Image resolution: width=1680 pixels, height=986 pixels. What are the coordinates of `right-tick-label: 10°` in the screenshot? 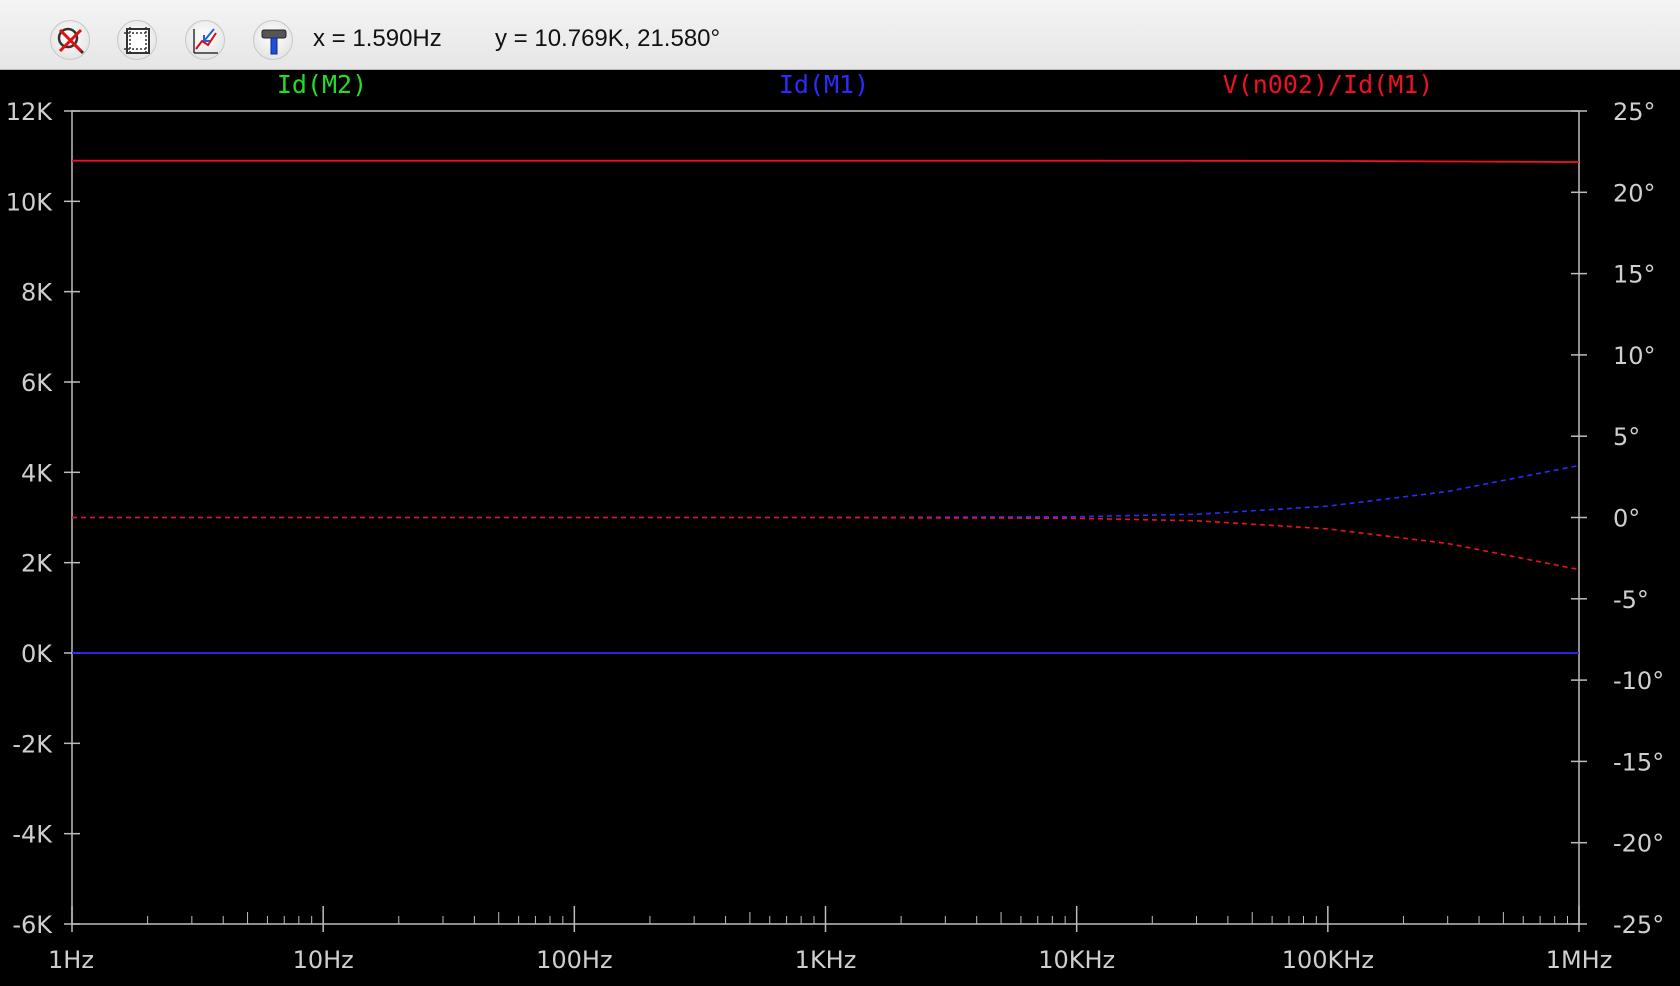 It's located at (1634, 356).